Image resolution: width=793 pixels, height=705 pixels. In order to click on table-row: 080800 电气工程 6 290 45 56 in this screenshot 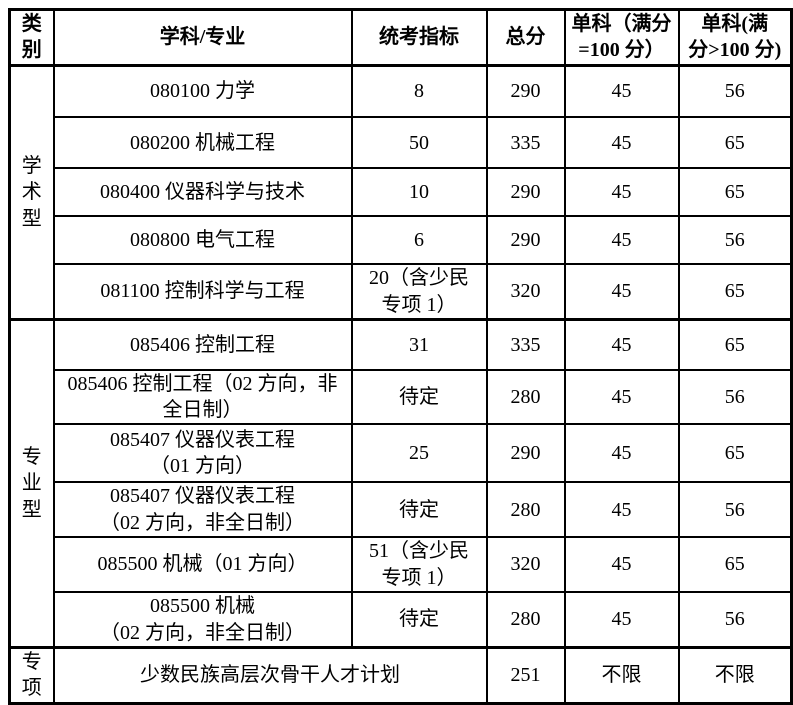, I will do `click(401, 240)`.